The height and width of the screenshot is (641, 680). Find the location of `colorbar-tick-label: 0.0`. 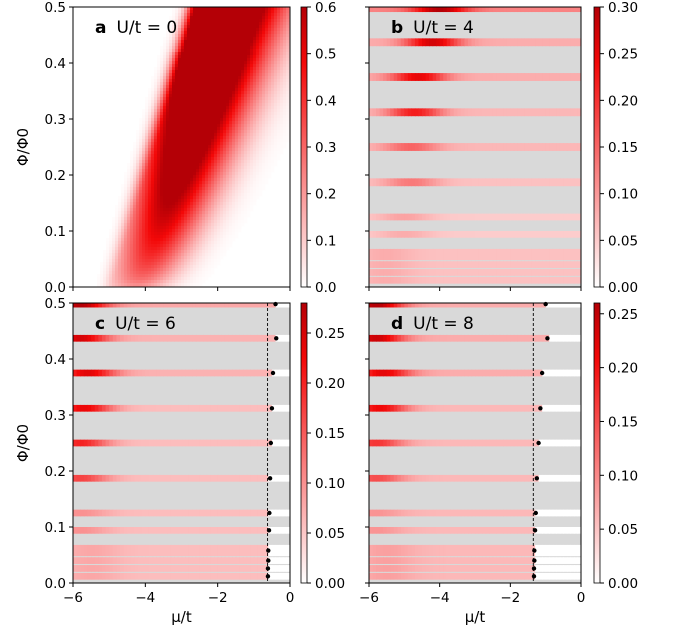

colorbar-tick-label: 0.0 is located at coordinates (325, 288).